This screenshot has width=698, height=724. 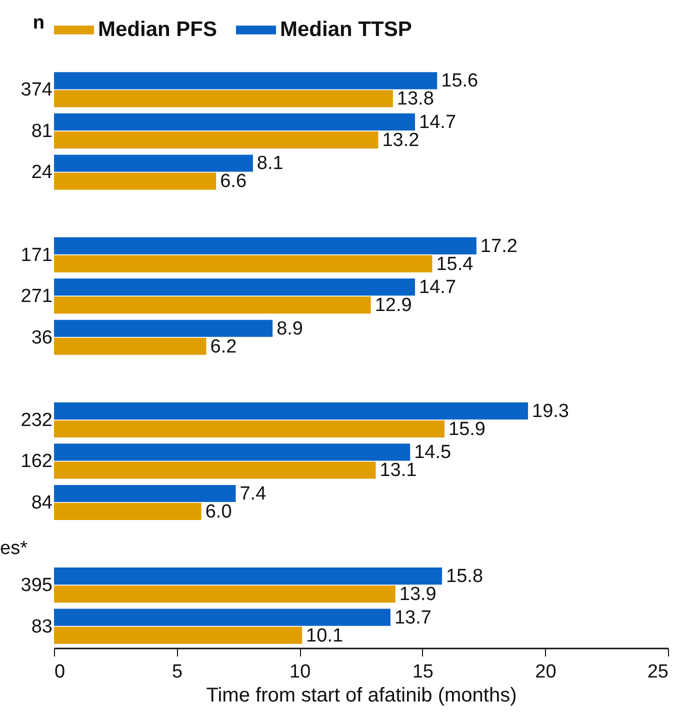 I want to click on x-tick-label: 15, so click(x=423, y=672).